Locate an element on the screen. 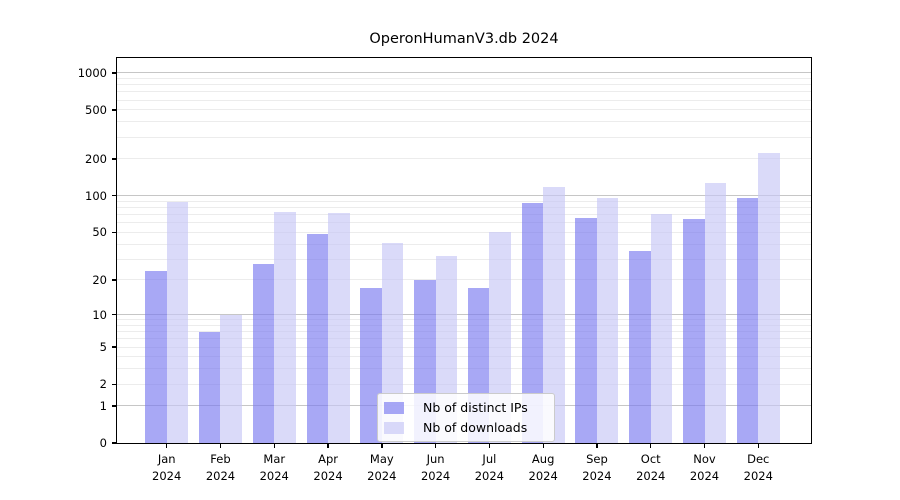  x-tick-label: Jan 2024 is located at coordinates (167, 467).